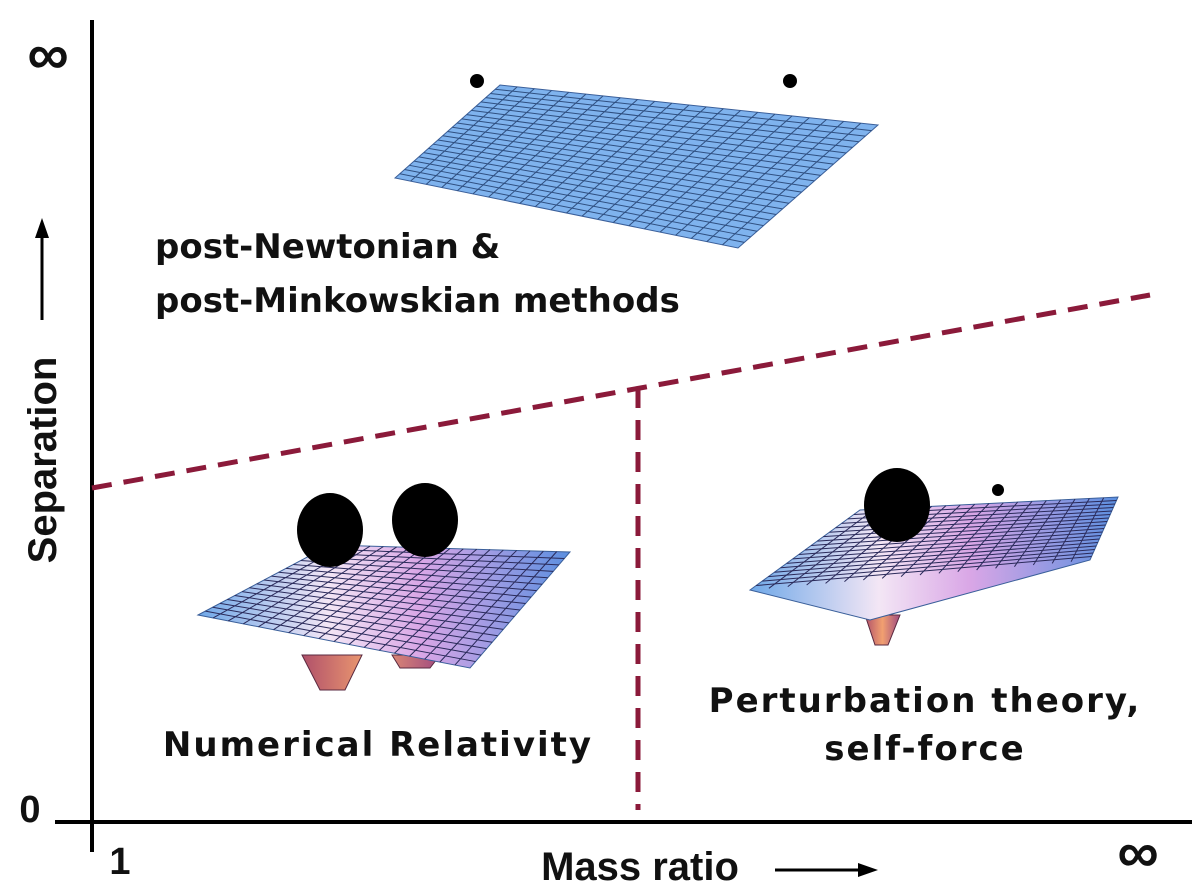 Image resolution: width=1200 pixels, height=895 pixels. I want to click on y-arrow-head, so click(42, 228).